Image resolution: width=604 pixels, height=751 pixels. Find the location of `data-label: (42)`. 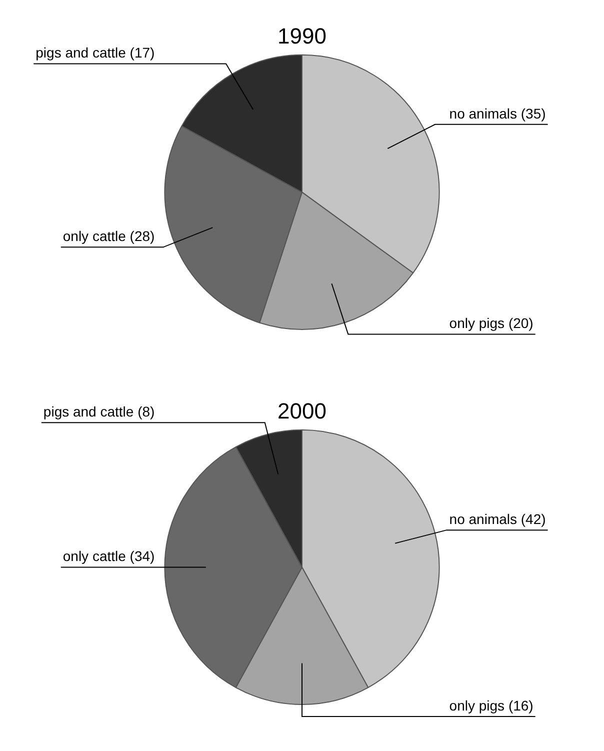

data-label: (42) is located at coordinates (533, 518).